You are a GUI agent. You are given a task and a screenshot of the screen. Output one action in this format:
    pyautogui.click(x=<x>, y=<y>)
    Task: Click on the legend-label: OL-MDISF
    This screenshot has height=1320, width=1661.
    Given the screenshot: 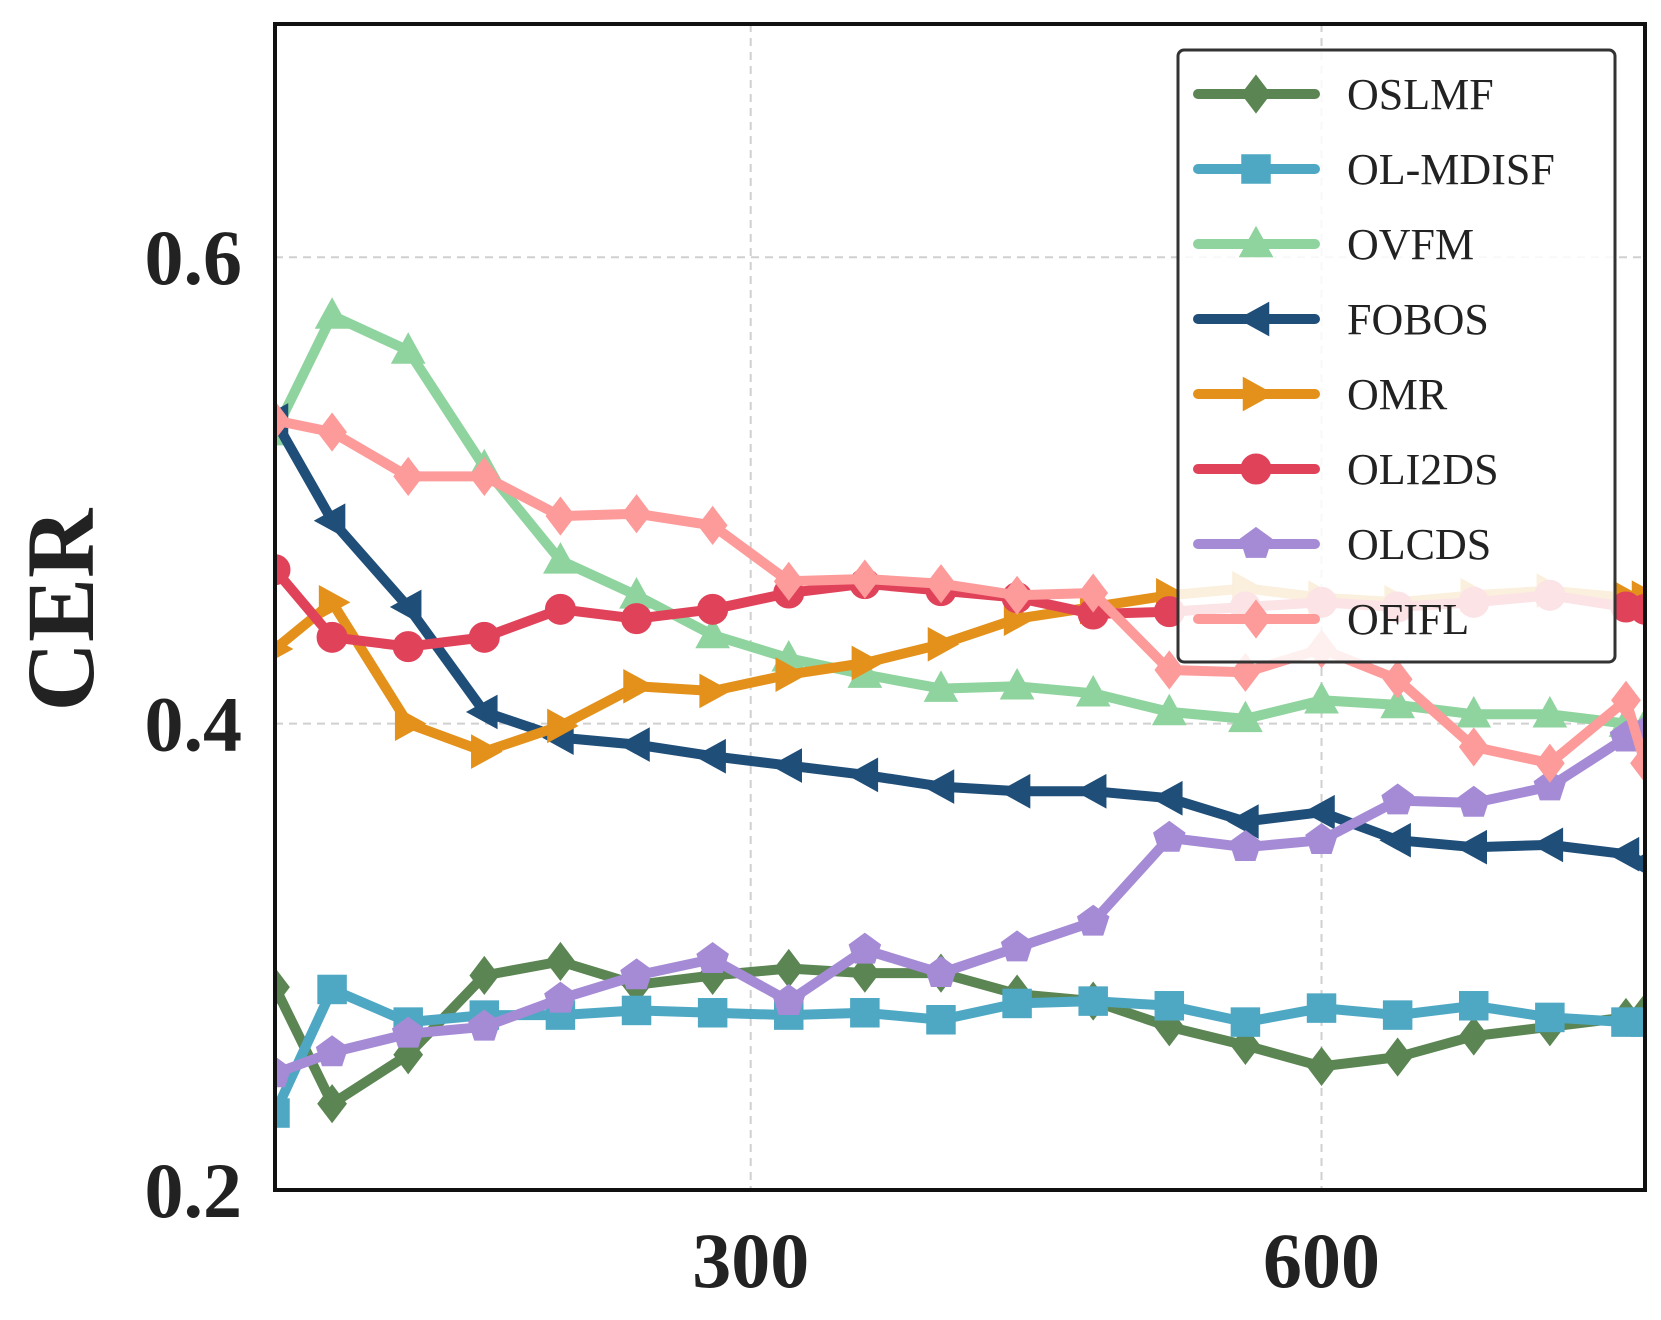 What is the action you would take?
    pyautogui.click(x=1451, y=169)
    